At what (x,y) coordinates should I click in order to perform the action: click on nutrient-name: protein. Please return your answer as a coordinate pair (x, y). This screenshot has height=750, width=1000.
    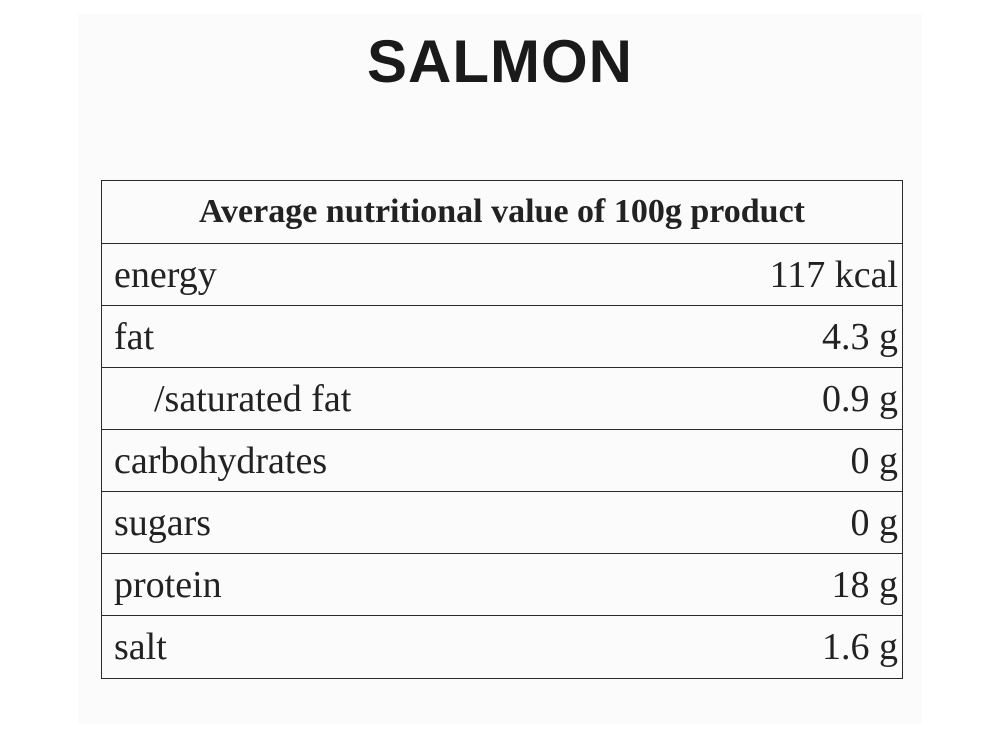
    Looking at the image, I should click on (168, 584).